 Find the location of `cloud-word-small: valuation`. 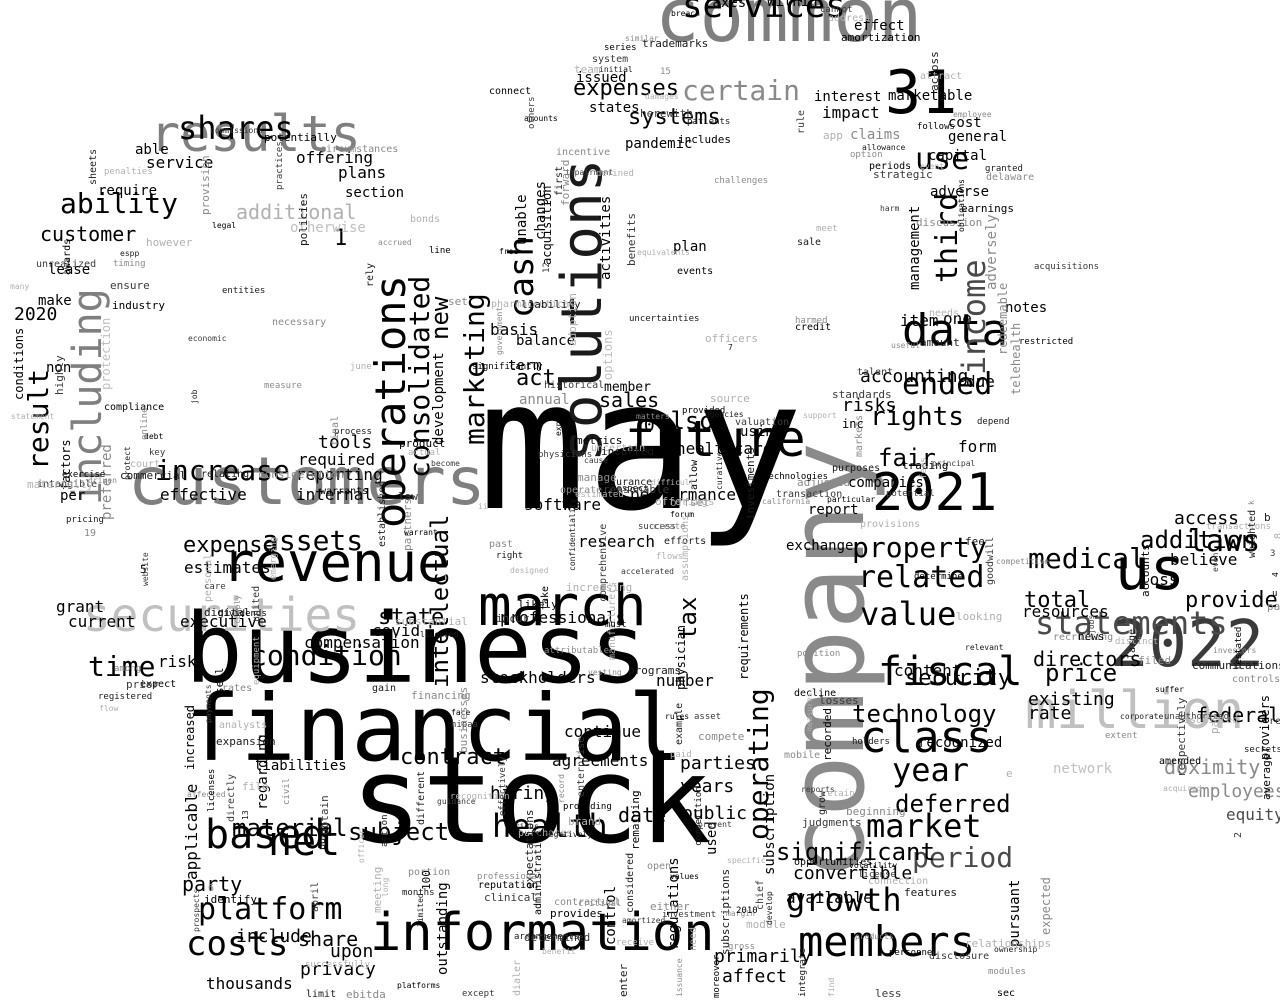

cloud-word-small: valuation is located at coordinates (762, 422).